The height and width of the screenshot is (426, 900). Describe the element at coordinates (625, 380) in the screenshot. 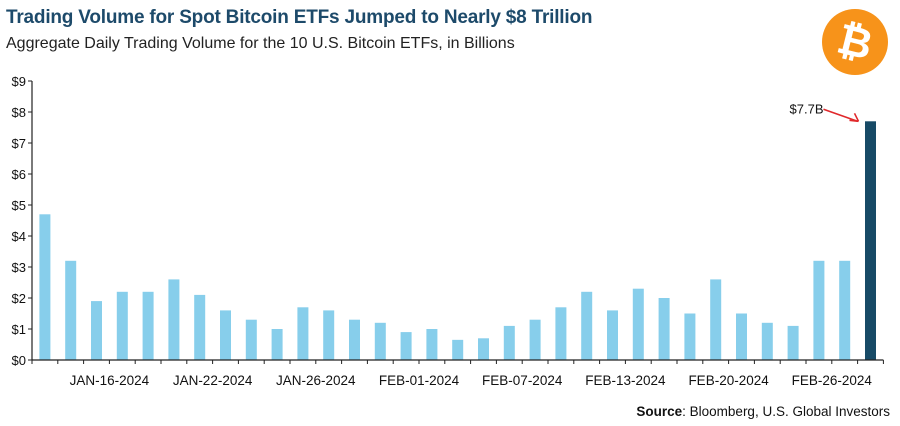

I see `x-tick-label: FEB-13-2024` at that location.